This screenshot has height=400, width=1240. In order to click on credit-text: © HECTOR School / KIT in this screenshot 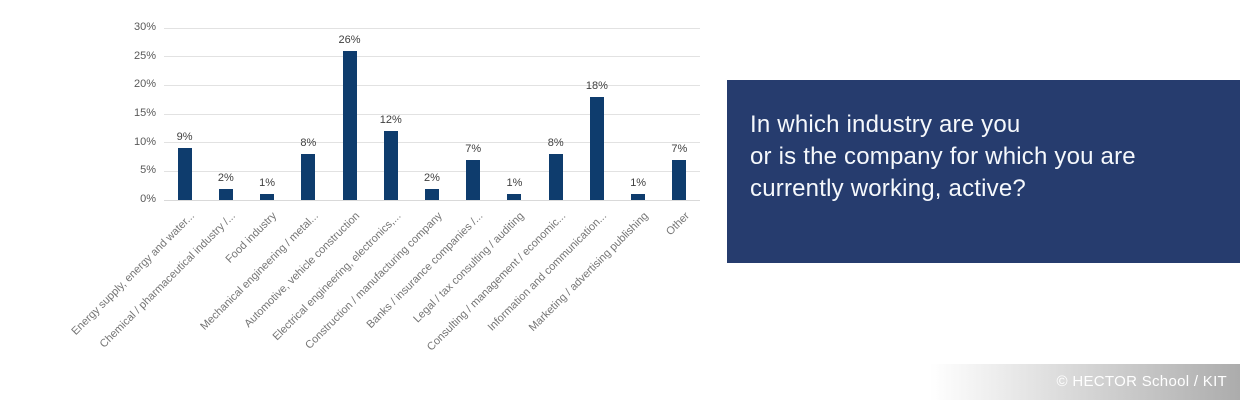, I will do `click(1141, 381)`.